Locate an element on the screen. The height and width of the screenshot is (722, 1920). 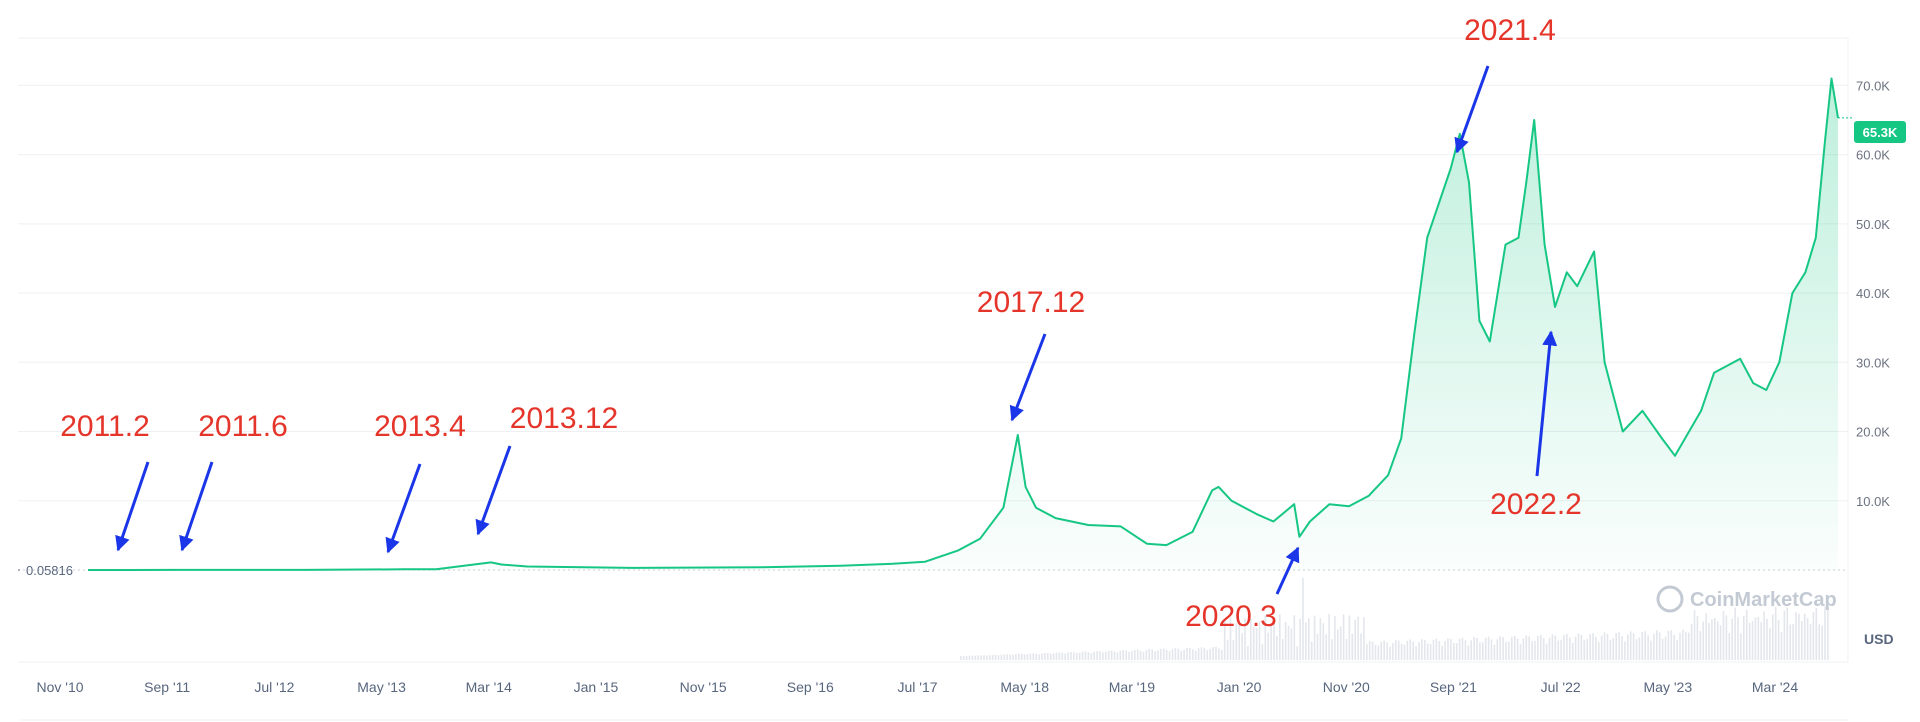
x-tick-label: Nov '10 is located at coordinates (59, 687).